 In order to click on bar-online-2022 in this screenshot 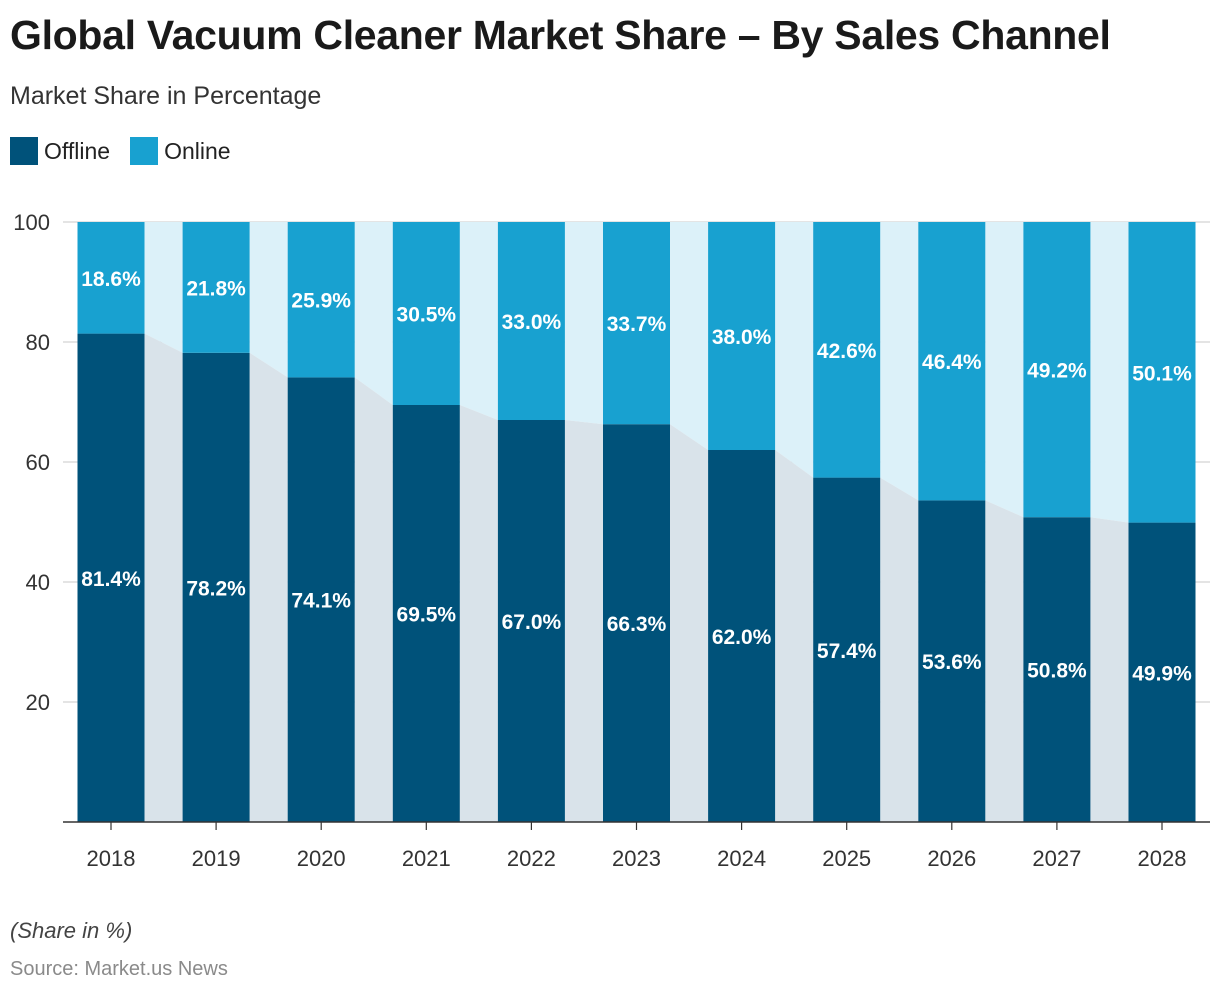, I will do `click(531, 321)`.